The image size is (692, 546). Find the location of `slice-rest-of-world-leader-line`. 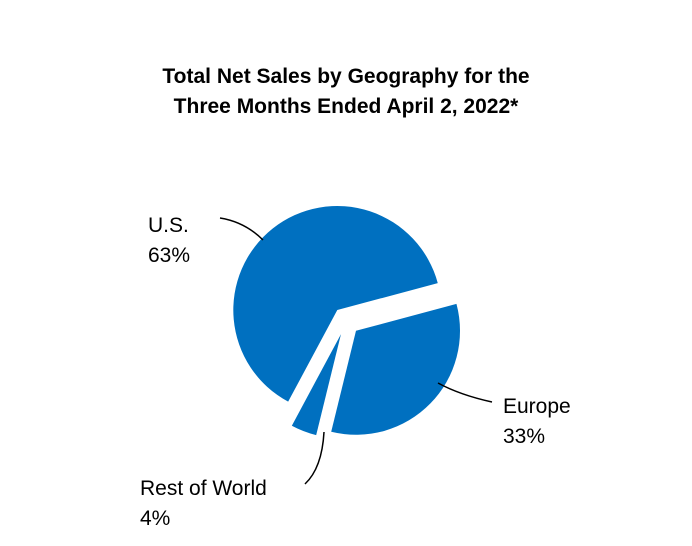

slice-rest-of-world-leader-line is located at coordinates (314, 458).